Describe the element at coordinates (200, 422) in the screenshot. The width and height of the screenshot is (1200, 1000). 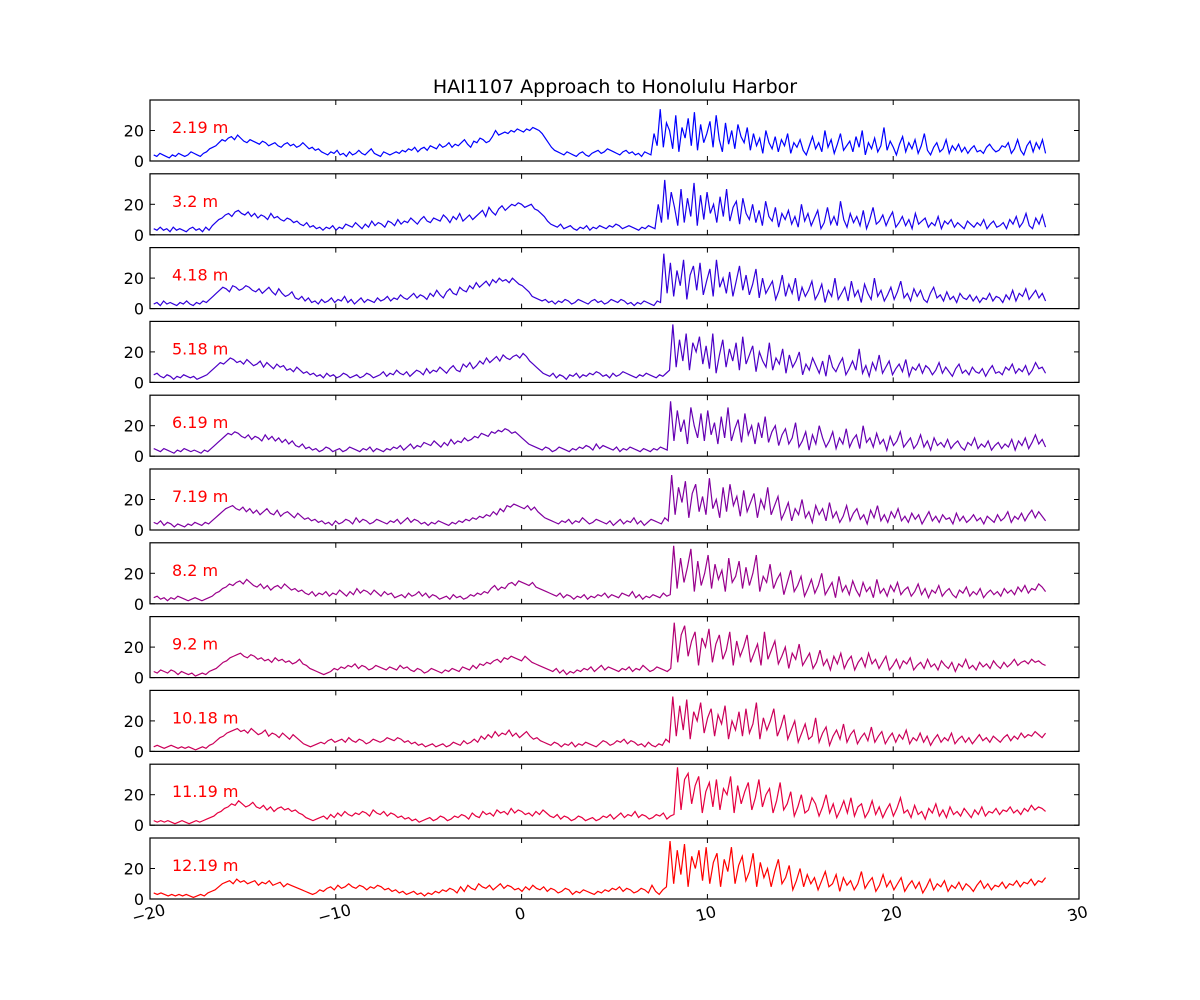
I see `depth-label: 6.19 m` at that location.